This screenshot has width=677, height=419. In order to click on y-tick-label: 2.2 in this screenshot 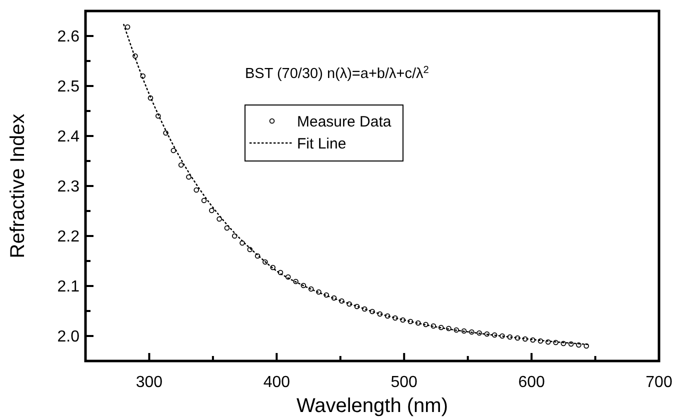, I will do `click(68, 237)`.